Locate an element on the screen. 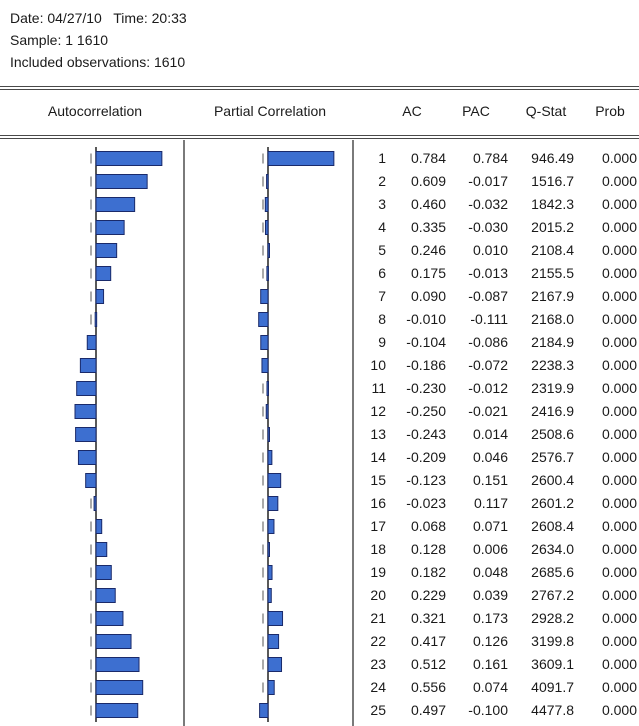  table-row: 11 -0.230 -0.012 2319.9 0.000 is located at coordinates (319, 388).